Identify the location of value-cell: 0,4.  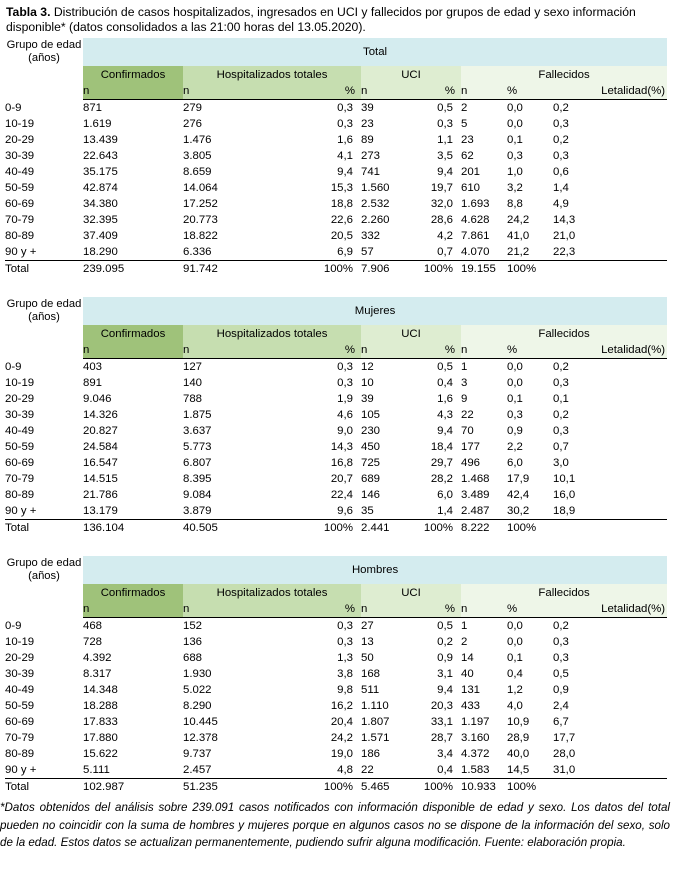
(445, 383).